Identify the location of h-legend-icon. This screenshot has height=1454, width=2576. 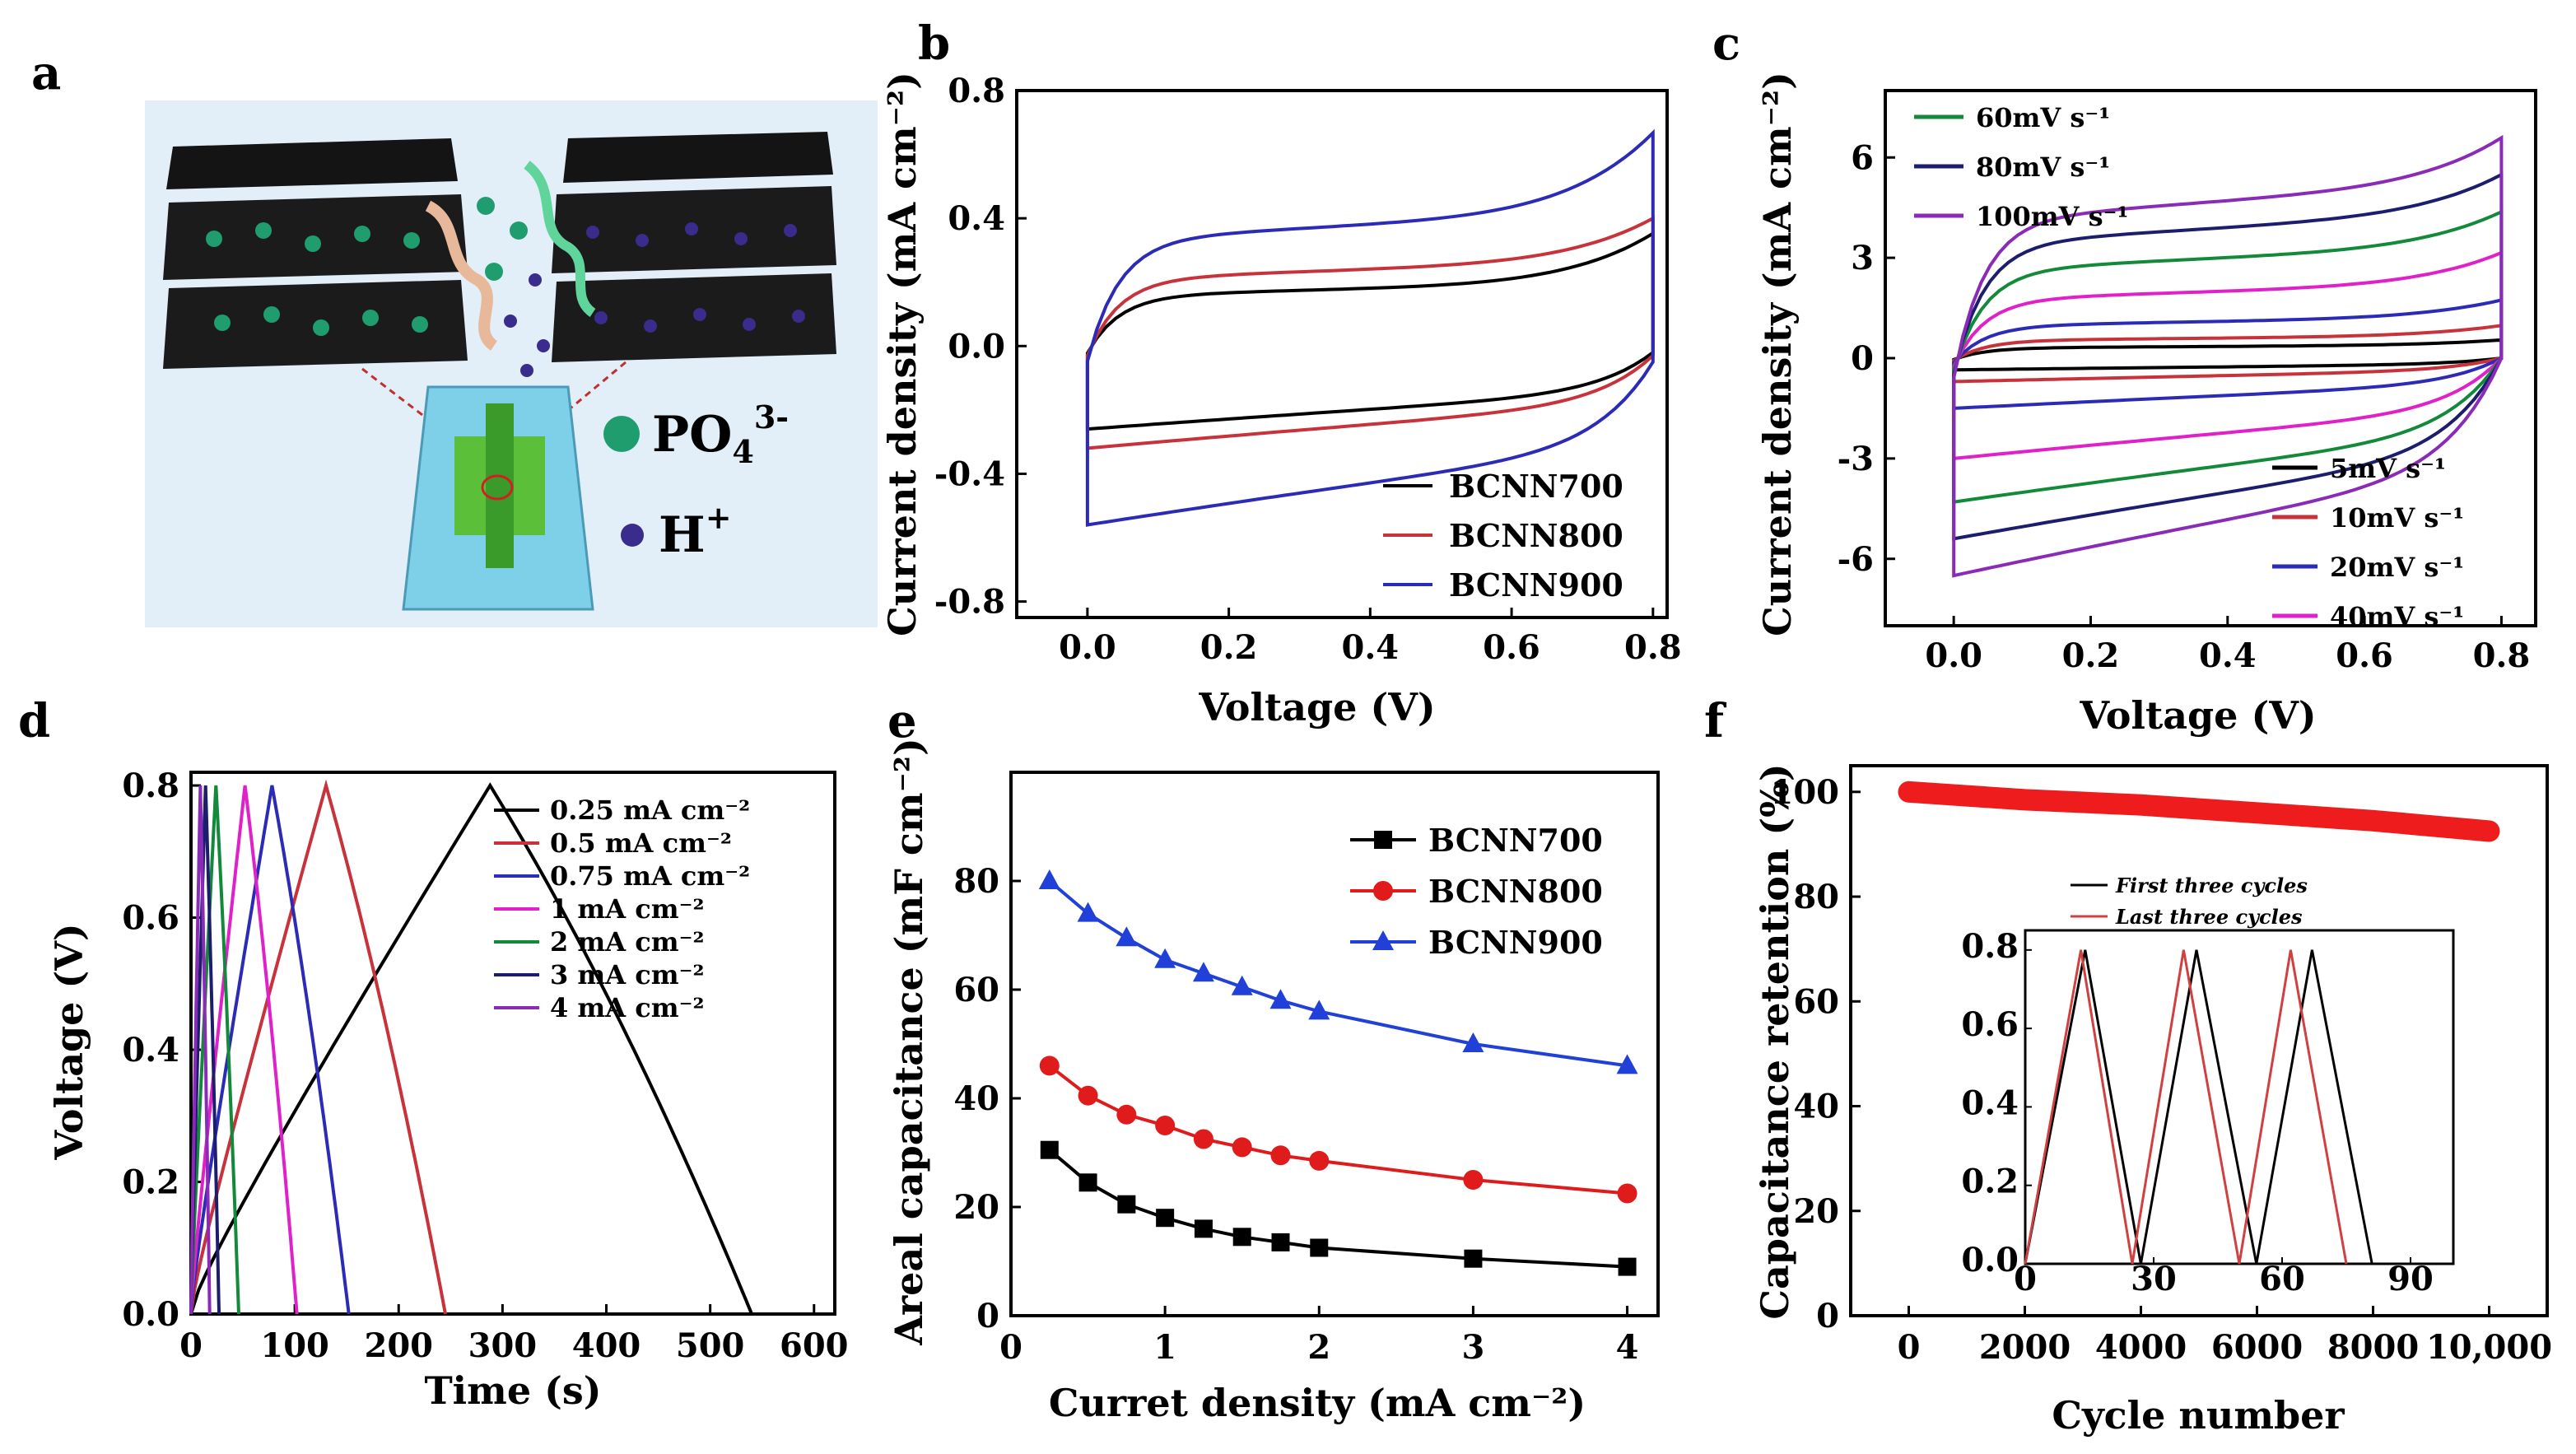
(632, 535).